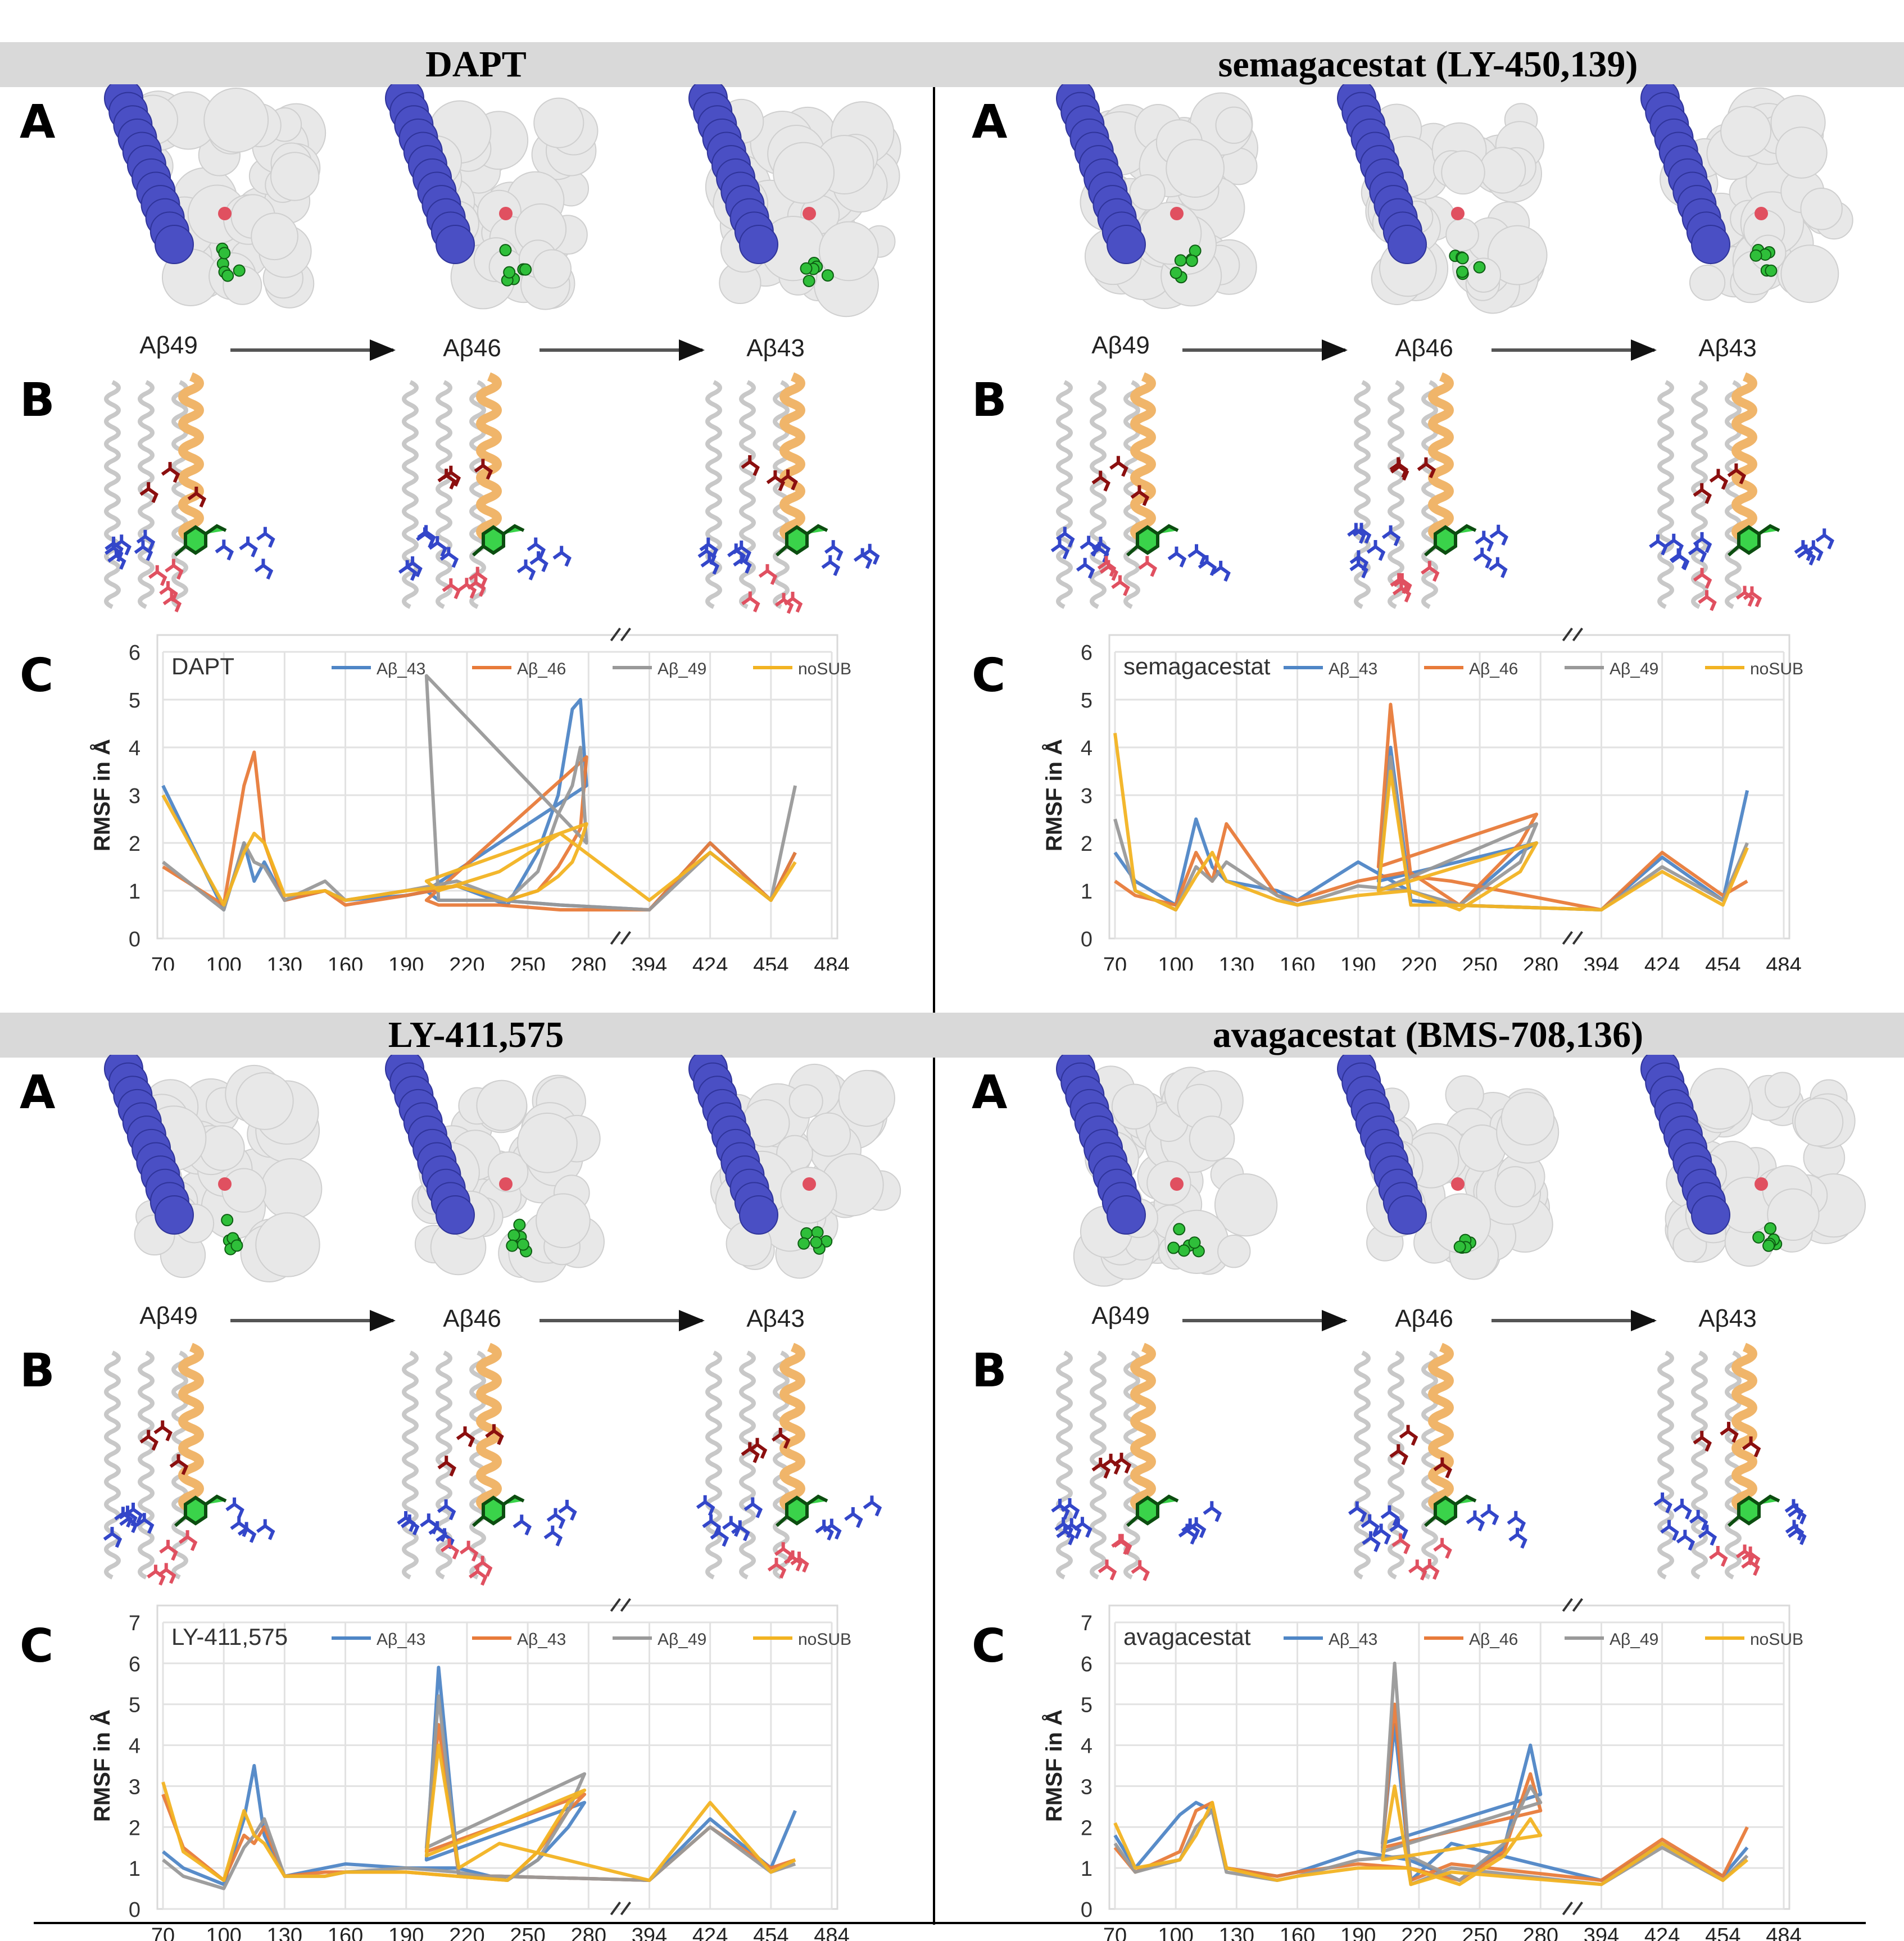 The width and height of the screenshot is (1904, 1941). Describe the element at coordinates (229, 1637) in the screenshot. I see `chart-annotation: LY-411,575` at that location.